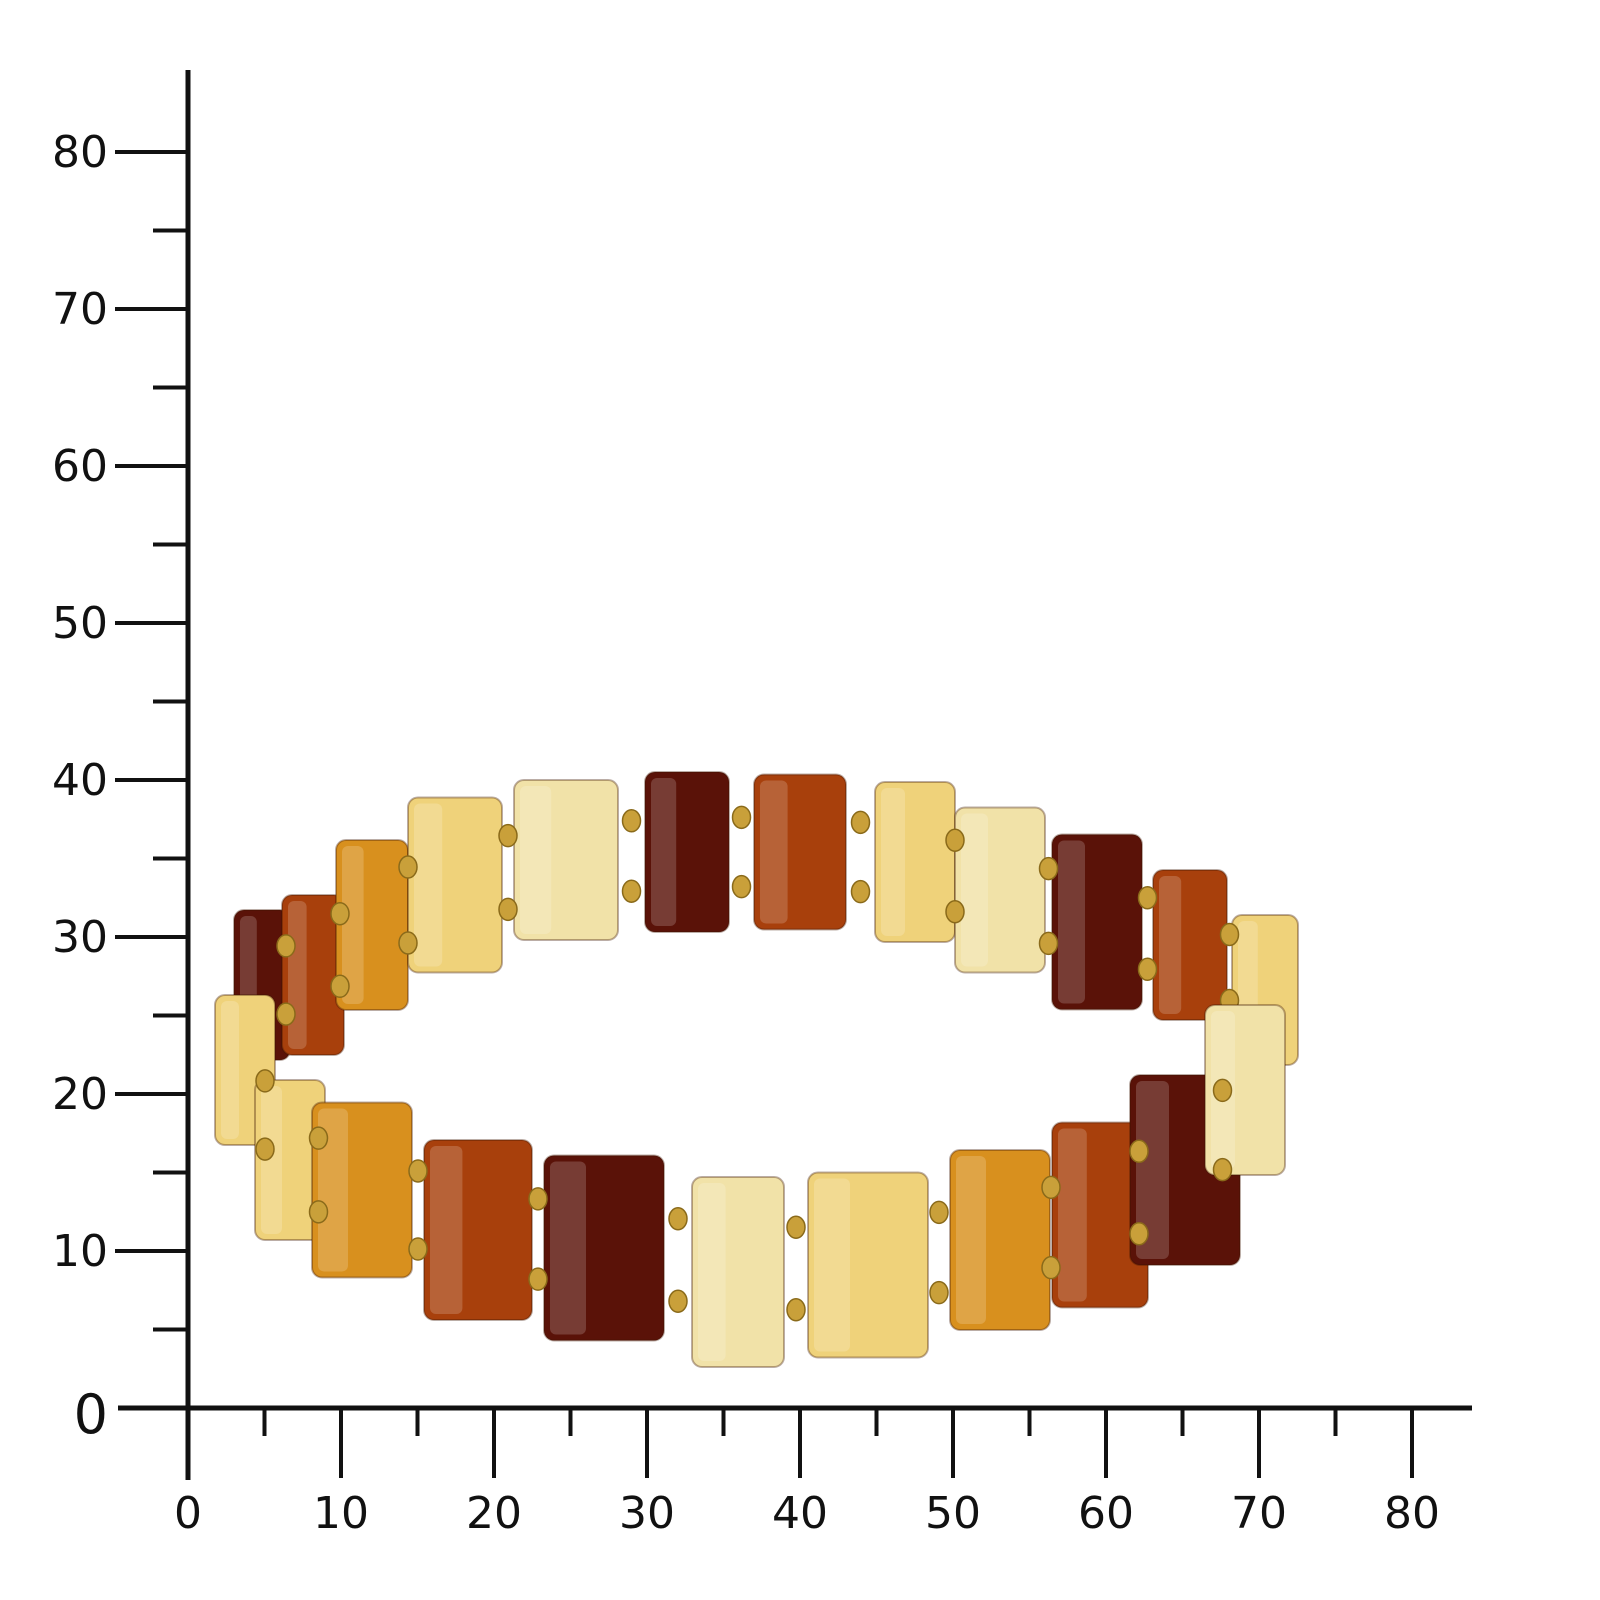 The image size is (1600, 1600). Describe the element at coordinates (80, 1094) in the screenshot. I see `y-tick-label: 20` at that location.